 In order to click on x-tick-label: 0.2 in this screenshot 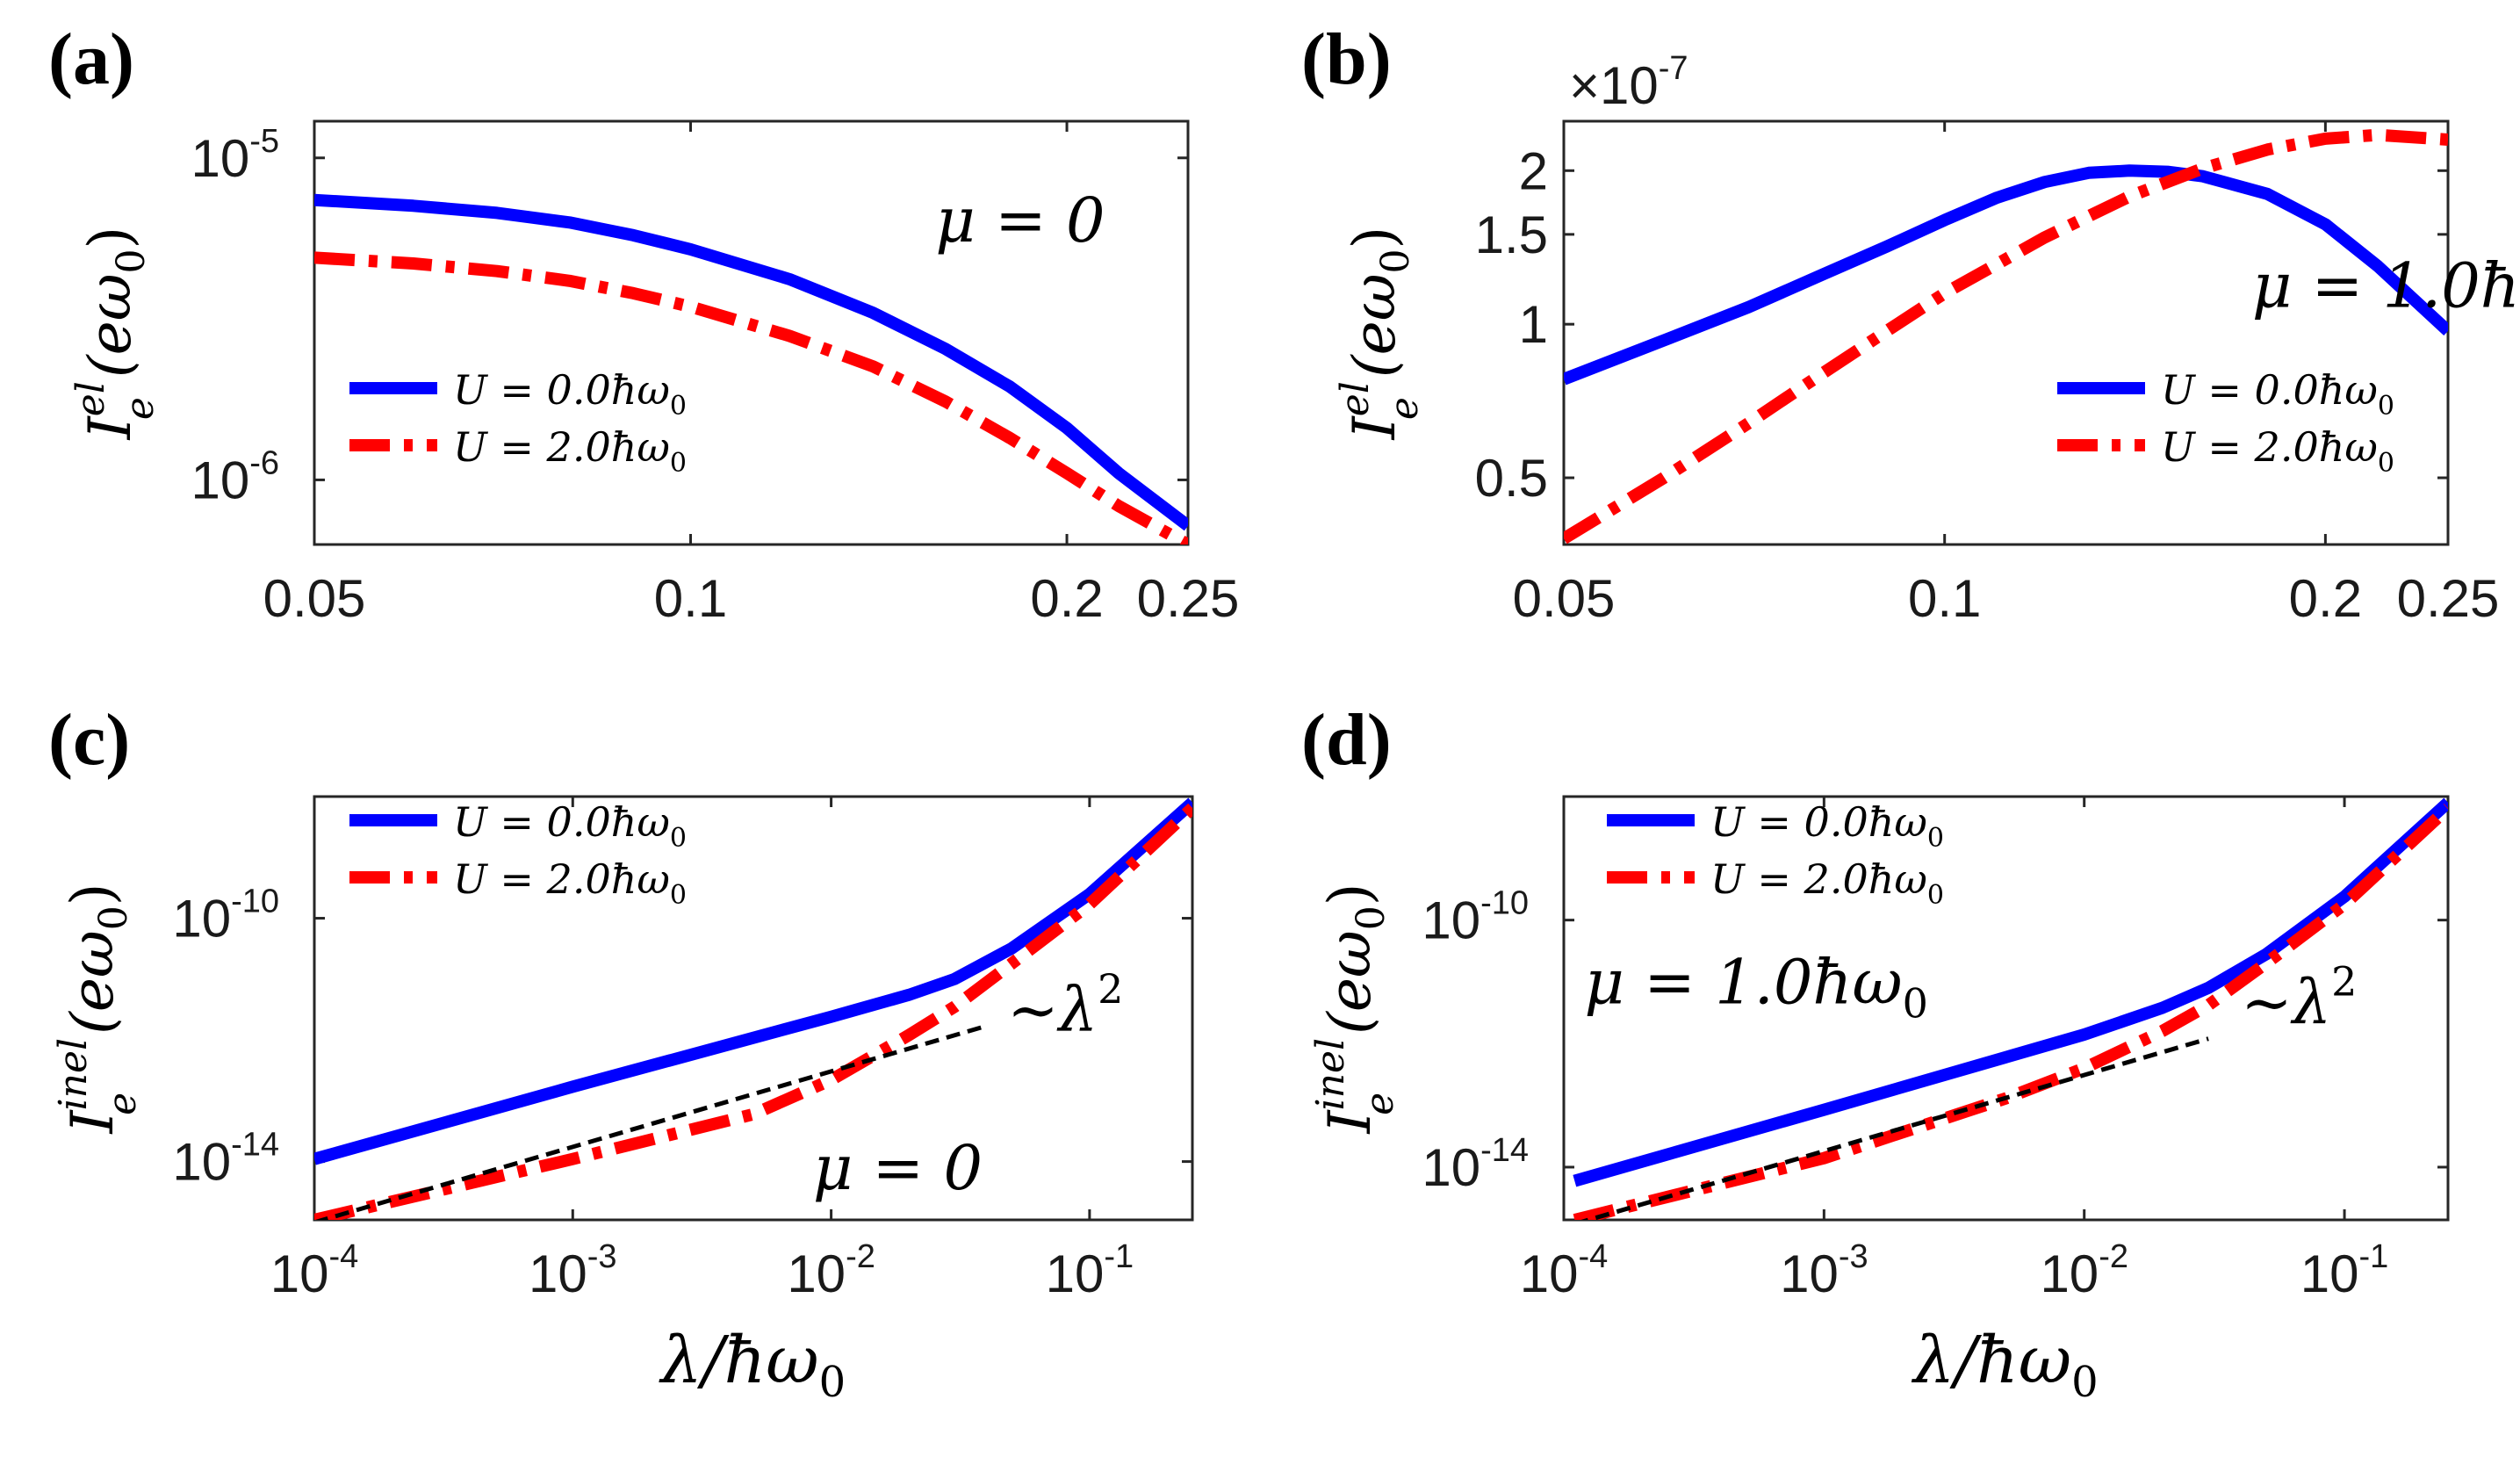, I will do `click(1066, 599)`.